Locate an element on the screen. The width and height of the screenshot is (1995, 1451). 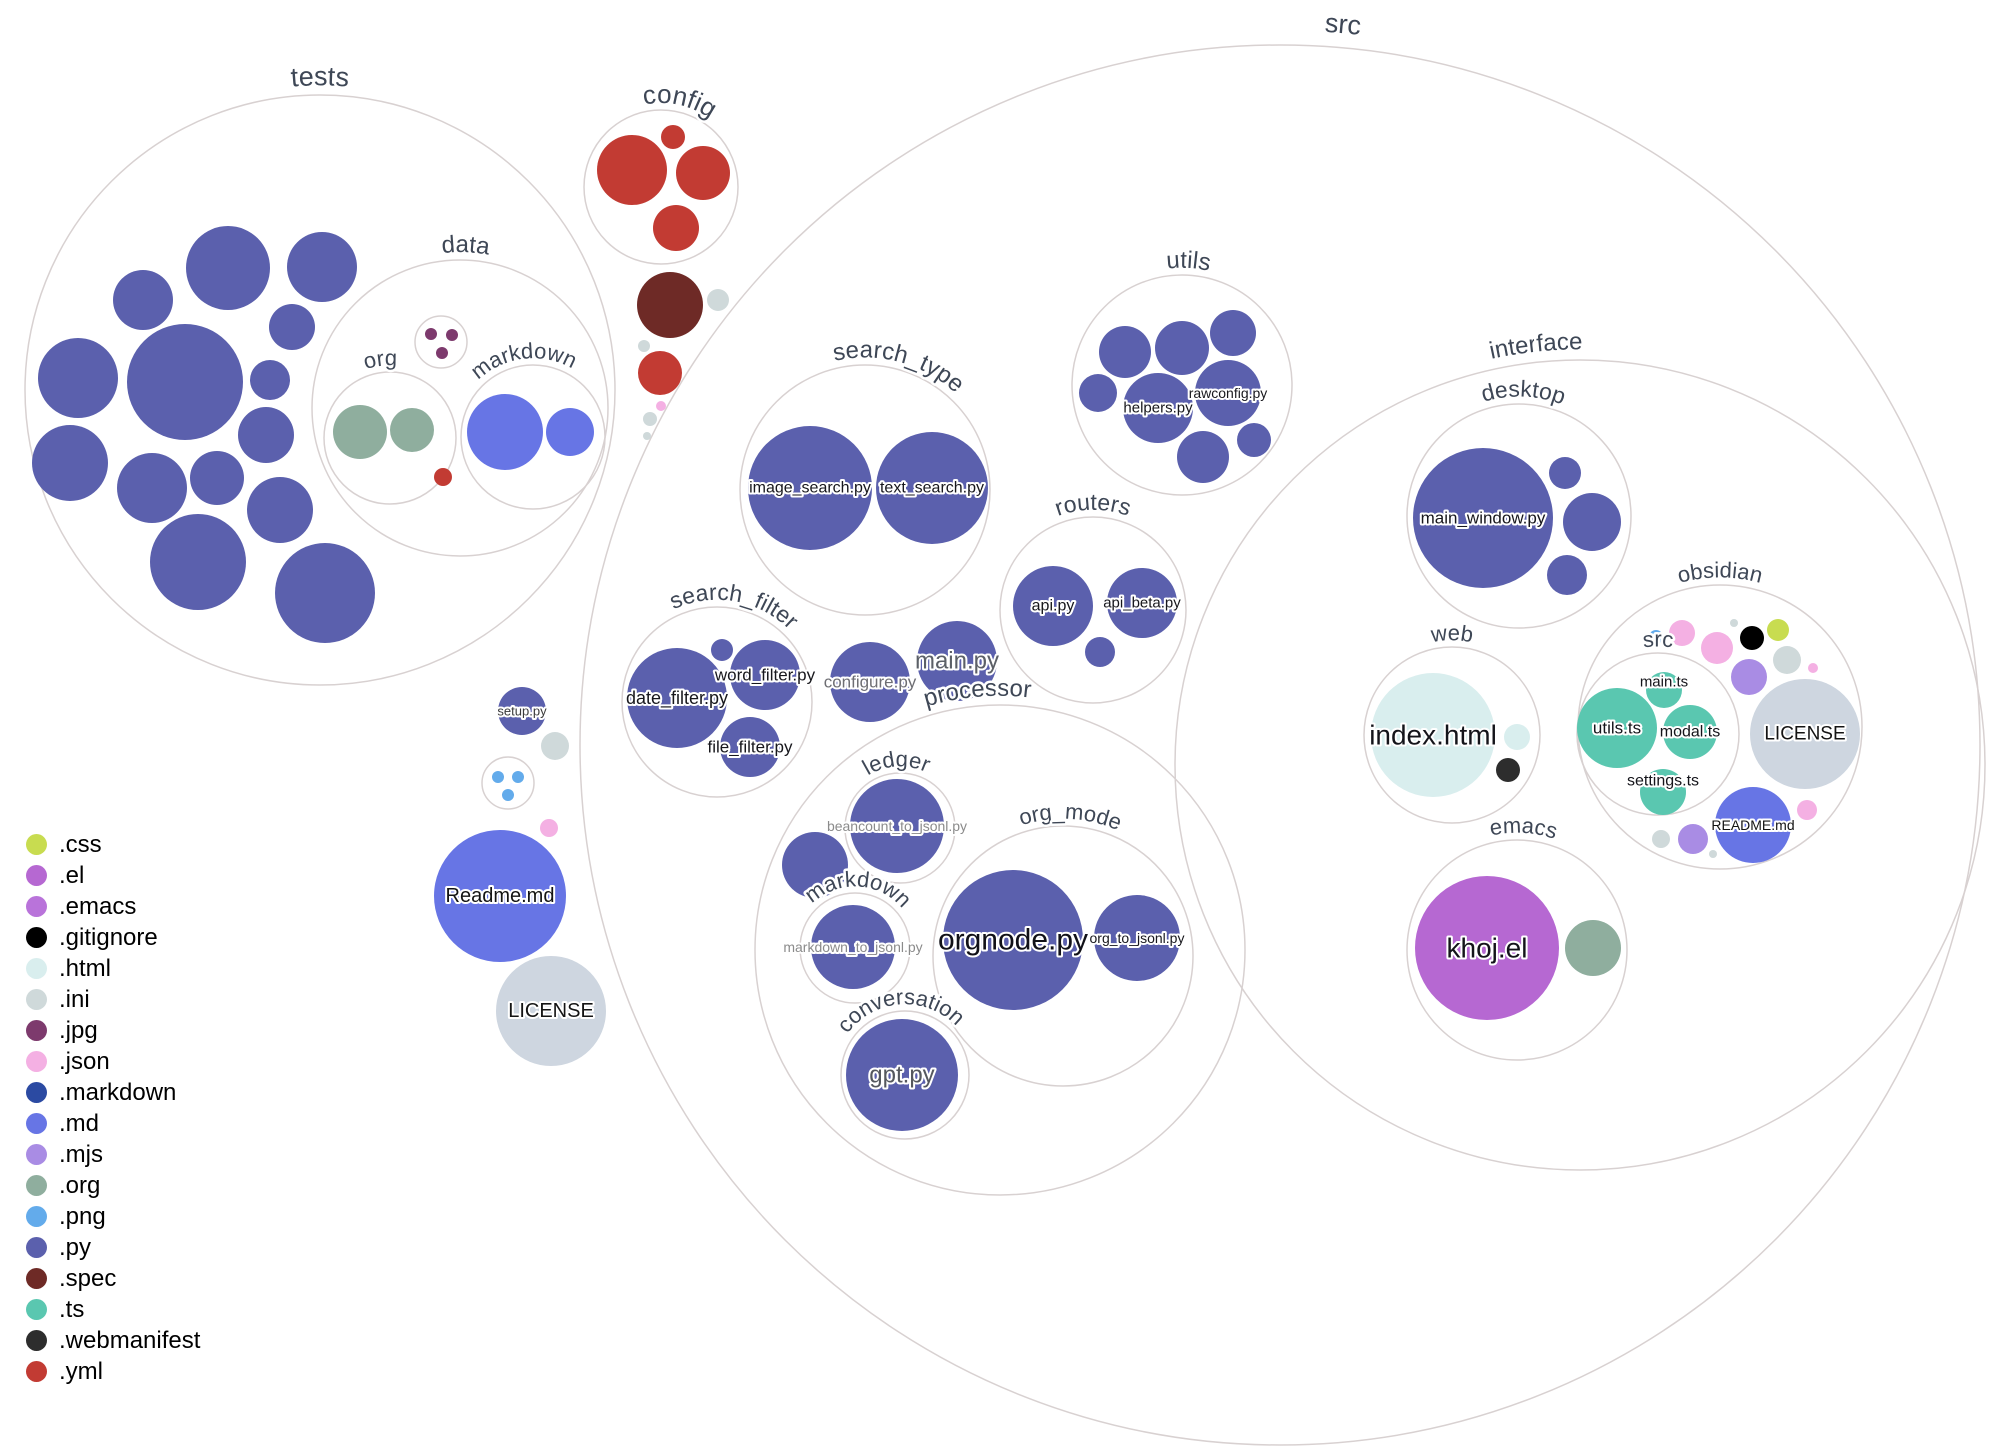
file-circle-image_search.py is located at coordinates (810, 488).